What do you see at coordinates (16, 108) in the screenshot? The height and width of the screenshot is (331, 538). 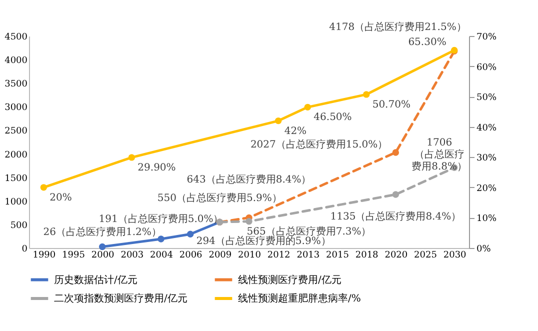 I see `y-tick-label: 3000` at bounding box center [16, 108].